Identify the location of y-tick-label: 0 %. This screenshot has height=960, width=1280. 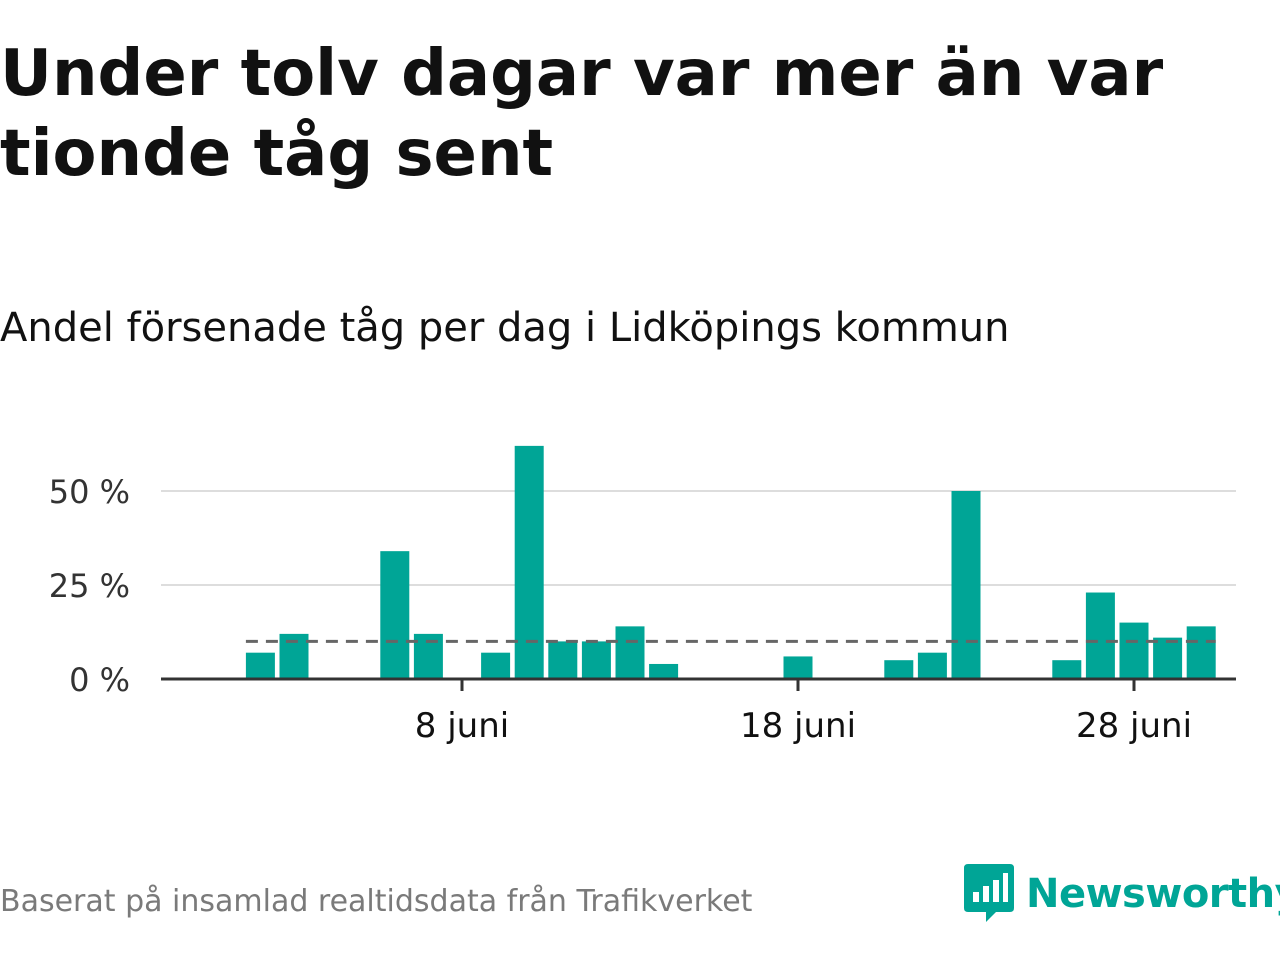
(99, 680).